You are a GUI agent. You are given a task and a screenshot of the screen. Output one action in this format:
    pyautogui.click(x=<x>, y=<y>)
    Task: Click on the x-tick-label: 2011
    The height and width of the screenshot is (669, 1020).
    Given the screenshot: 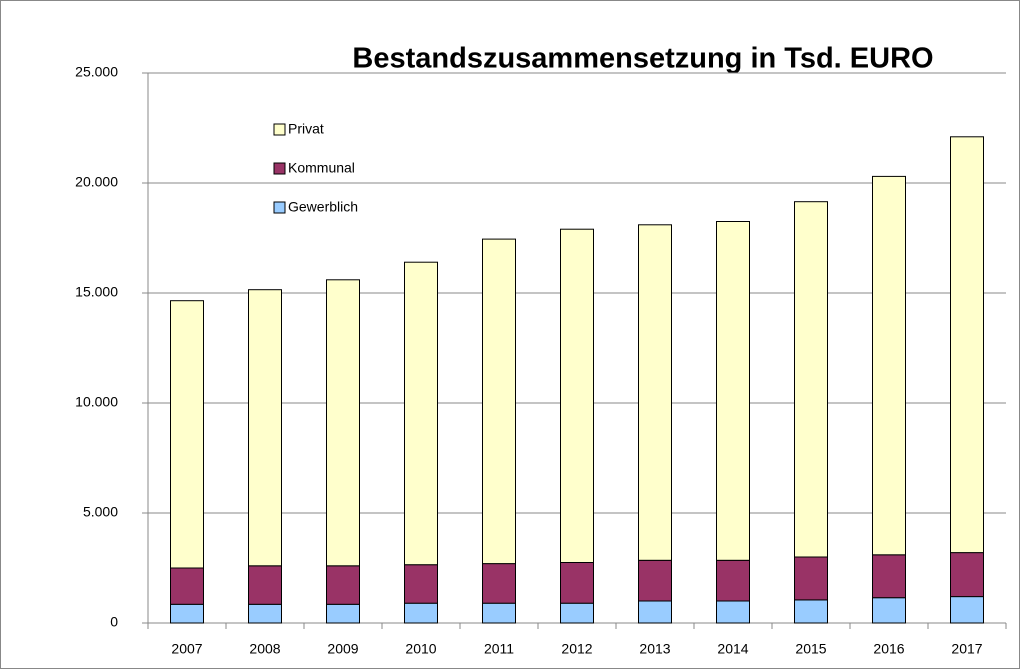 What is the action you would take?
    pyautogui.click(x=499, y=649)
    